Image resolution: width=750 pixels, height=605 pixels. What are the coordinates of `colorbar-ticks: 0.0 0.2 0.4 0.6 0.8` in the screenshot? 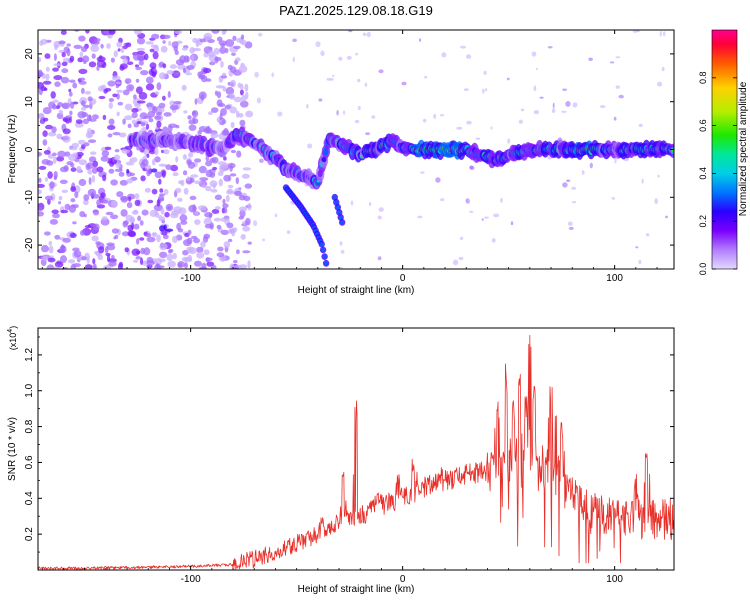 It's located at (717, 173).